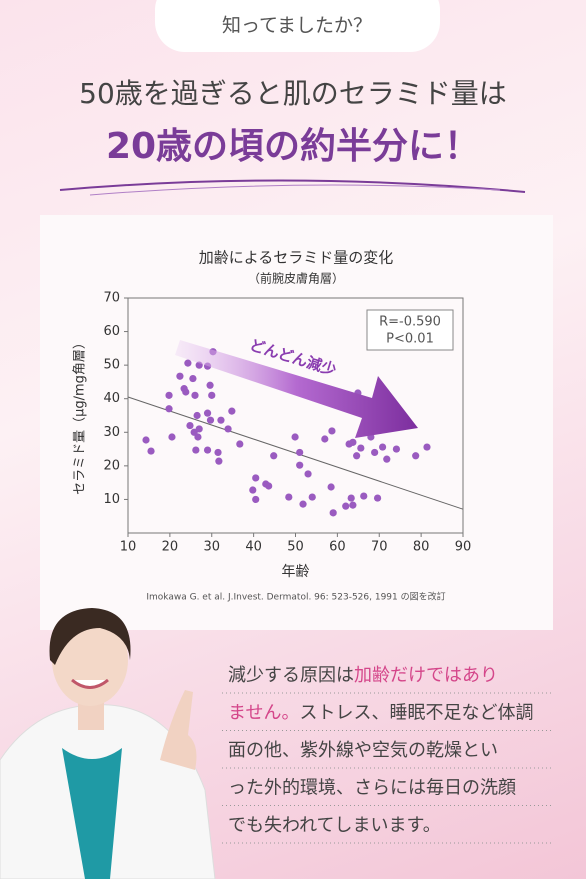 Image resolution: width=586 pixels, height=883 pixels. I want to click on stats-text: R=-0.590, so click(410, 322).